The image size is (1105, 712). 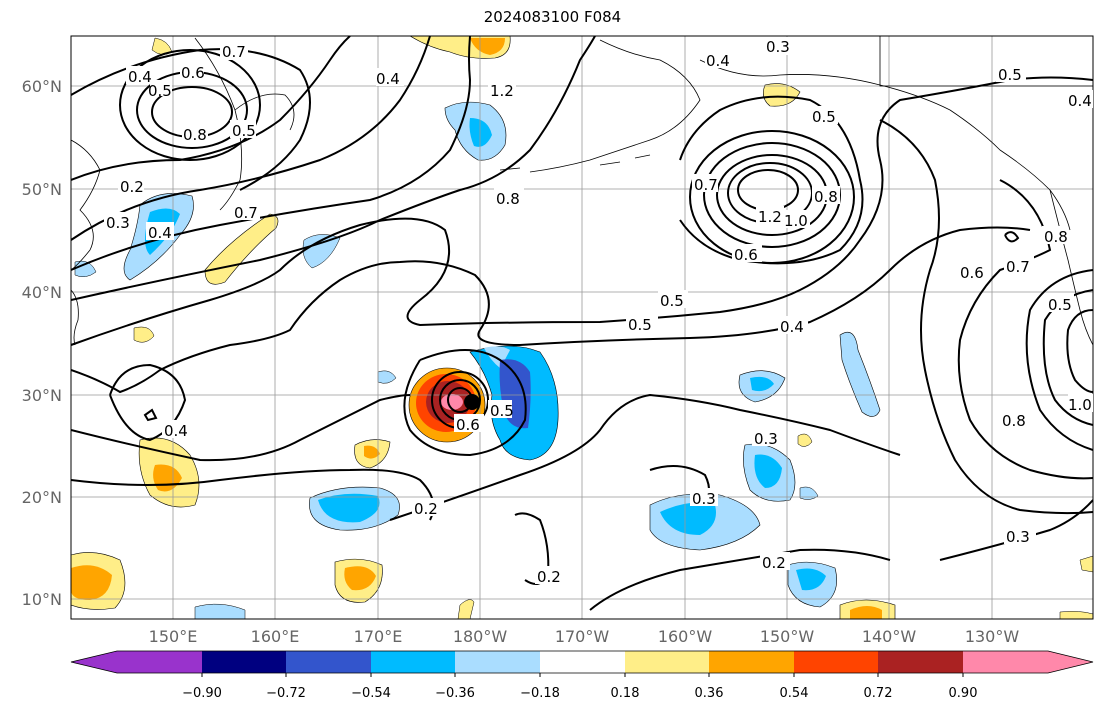 I want to click on lon-label-170w: 170°W, so click(x=582, y=636).